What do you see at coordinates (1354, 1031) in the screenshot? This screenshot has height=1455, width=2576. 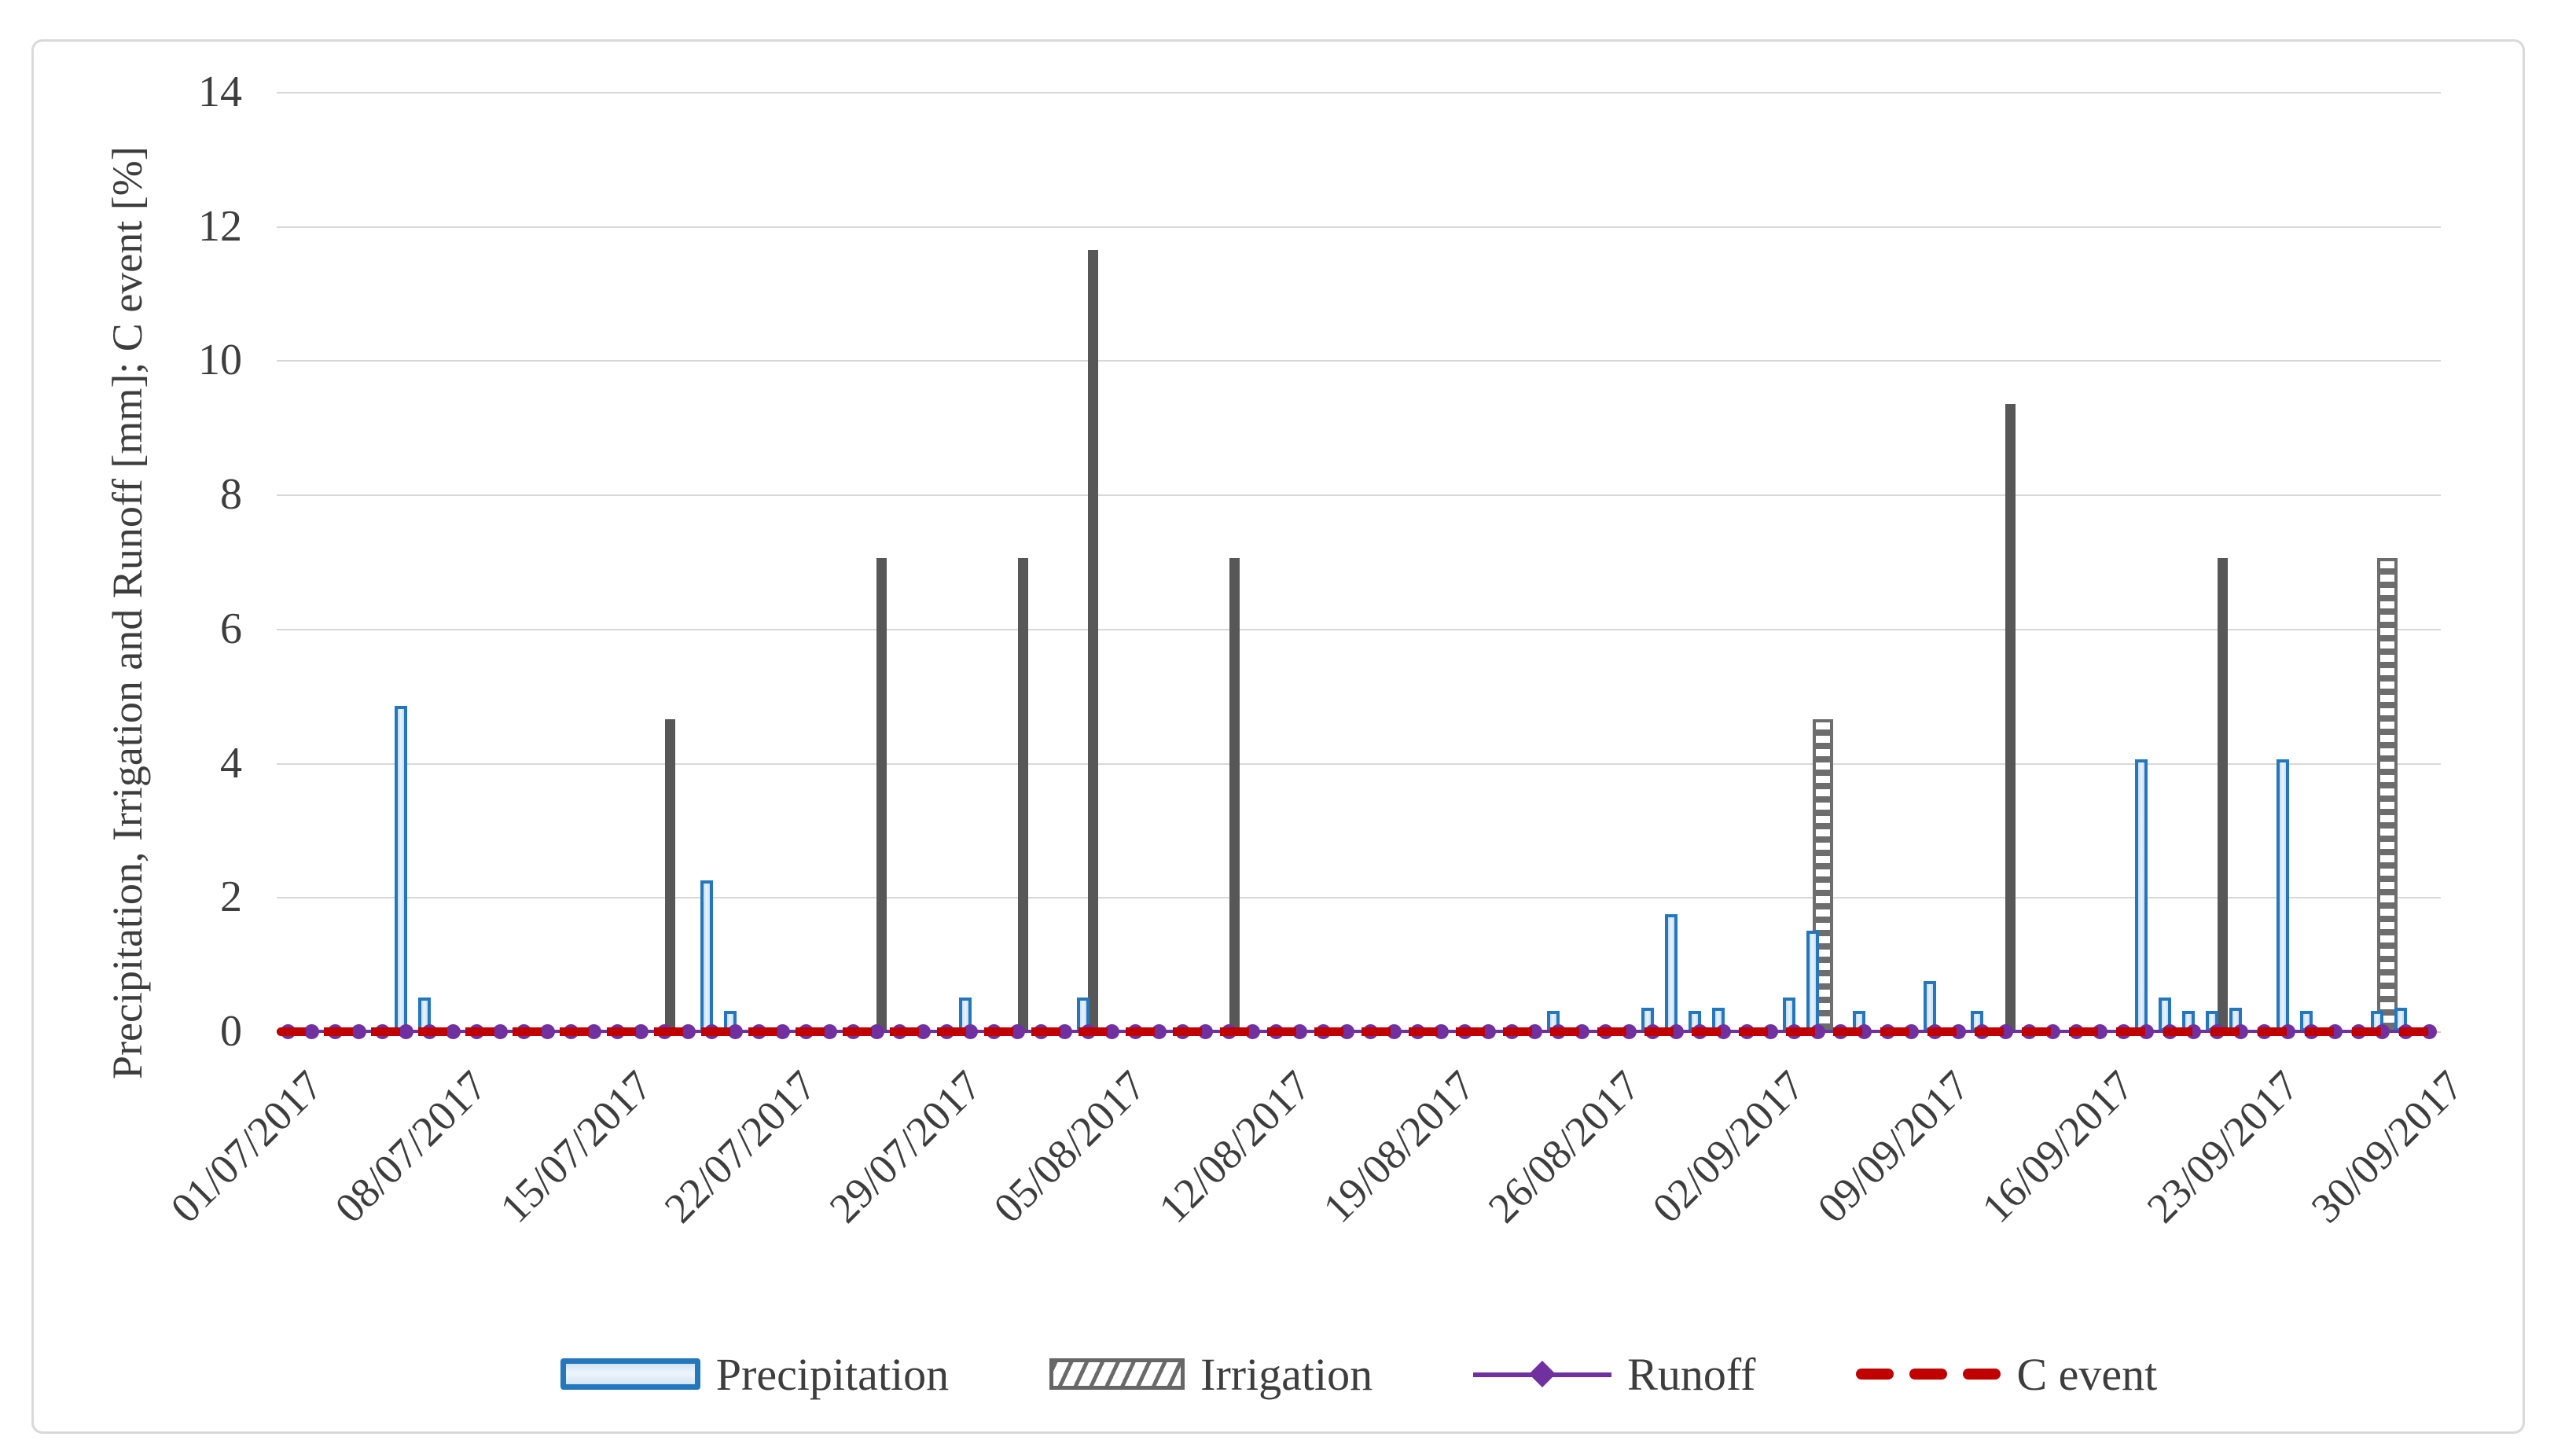 I see `c-event-series-line` at bounding box center [1354, 1031].